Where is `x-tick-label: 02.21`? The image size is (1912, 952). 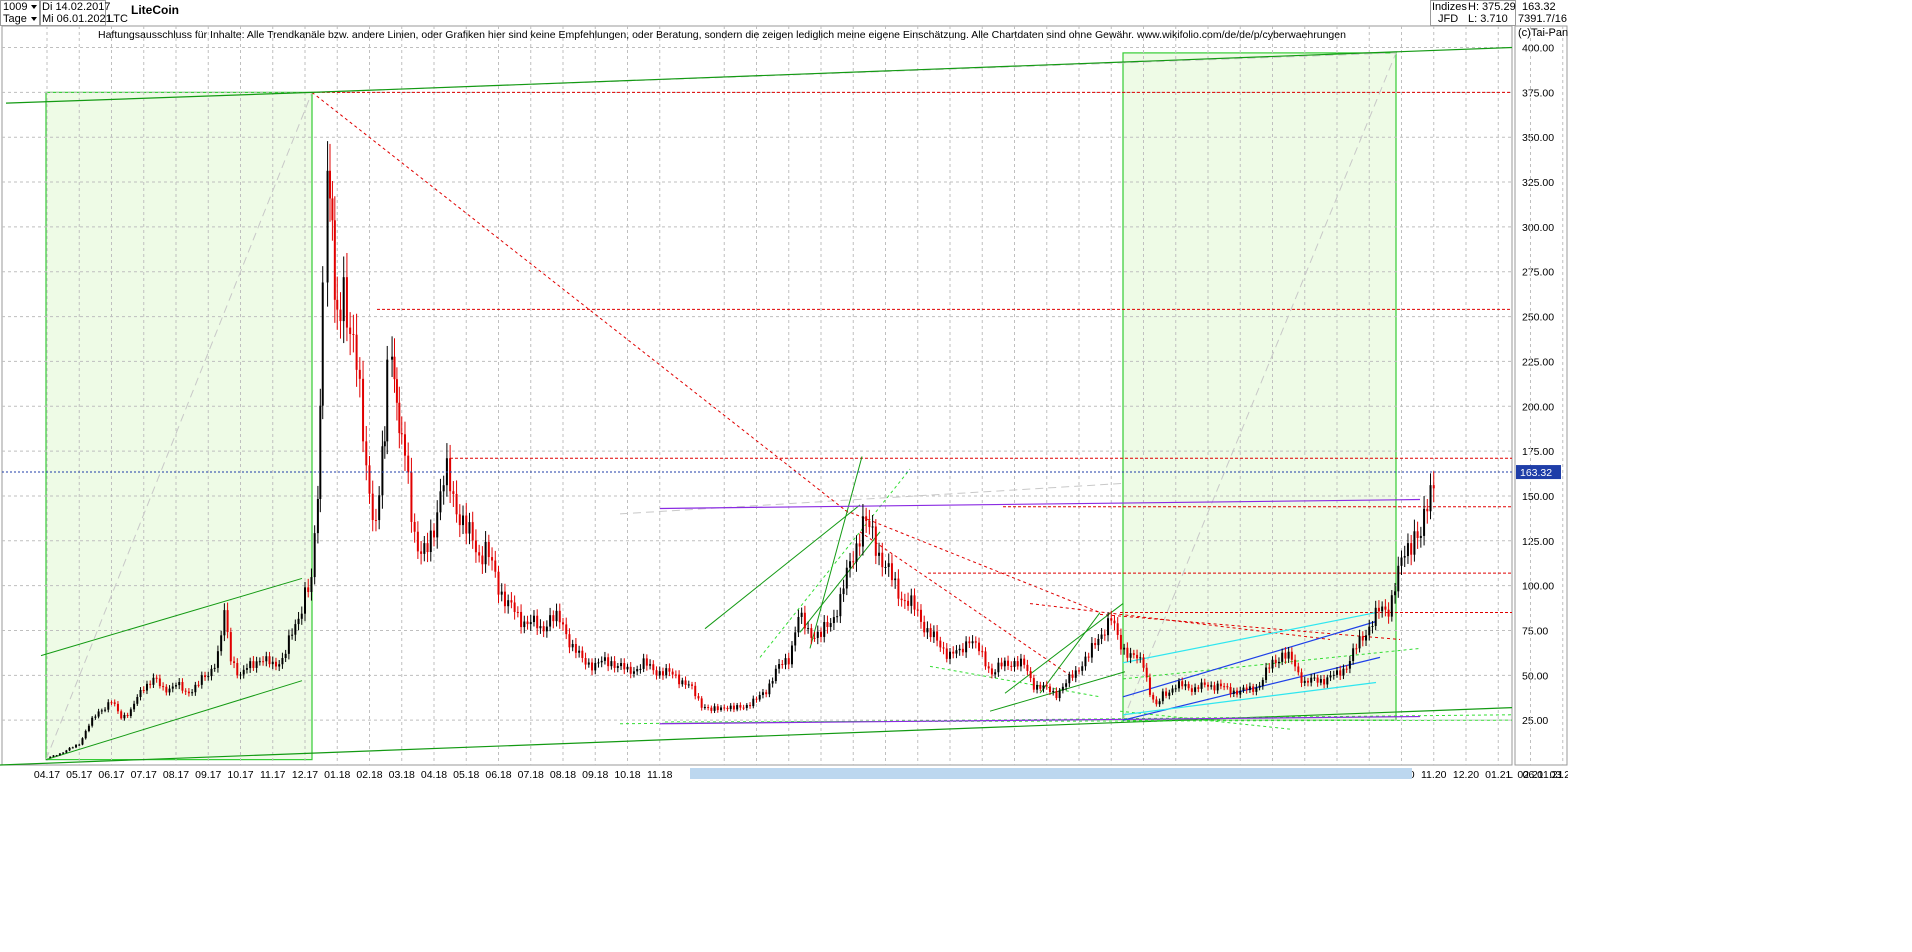
x-tick-label: 02.21 is located at coordinates (1530, 775).